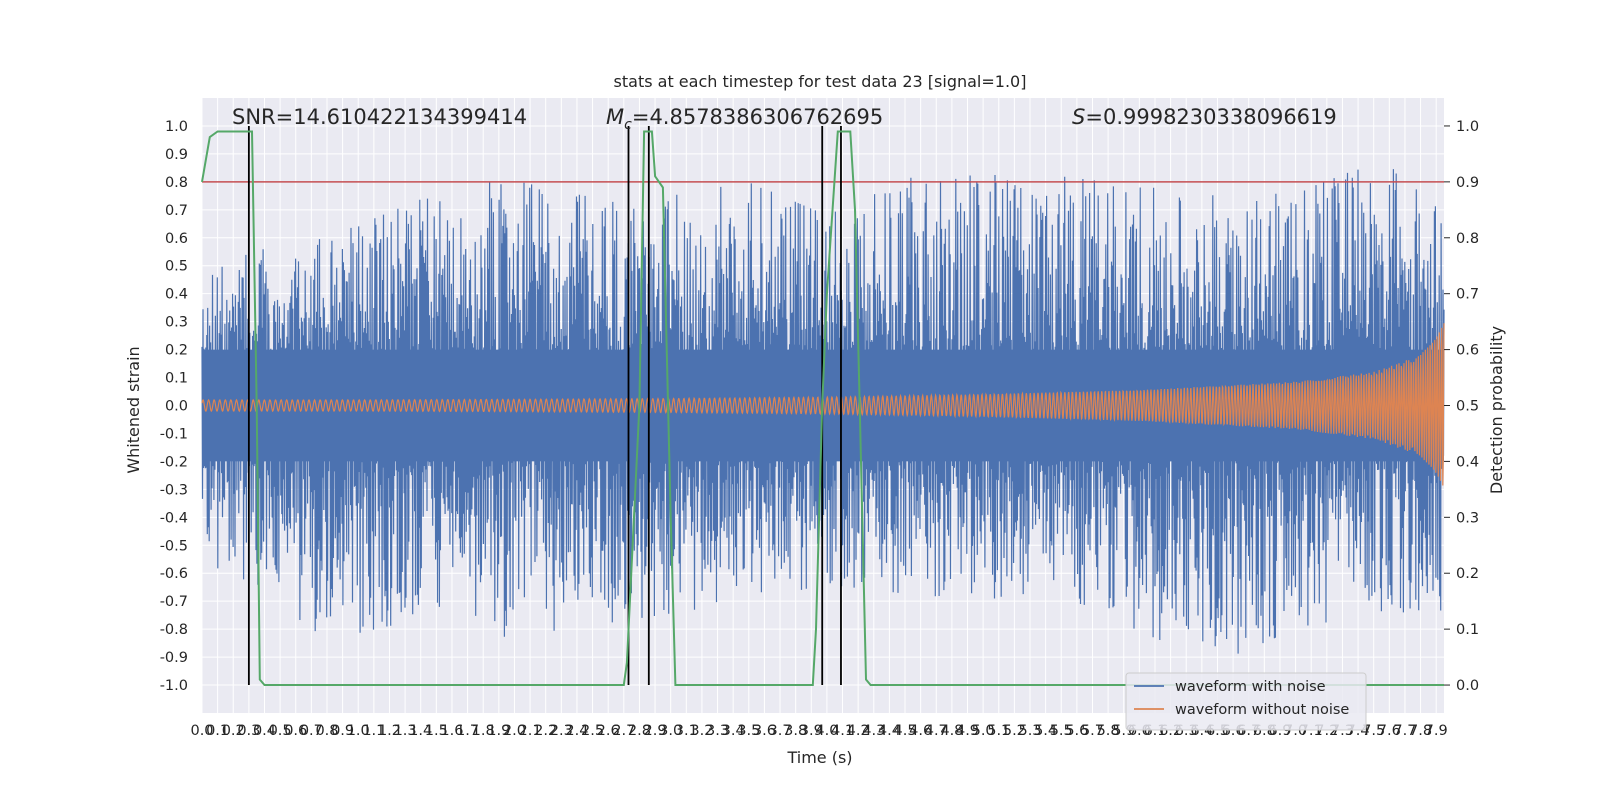  Describe the element at coordinates (748, 731) in the screenshot. I see `x-tick-label: 3.5` at that location.